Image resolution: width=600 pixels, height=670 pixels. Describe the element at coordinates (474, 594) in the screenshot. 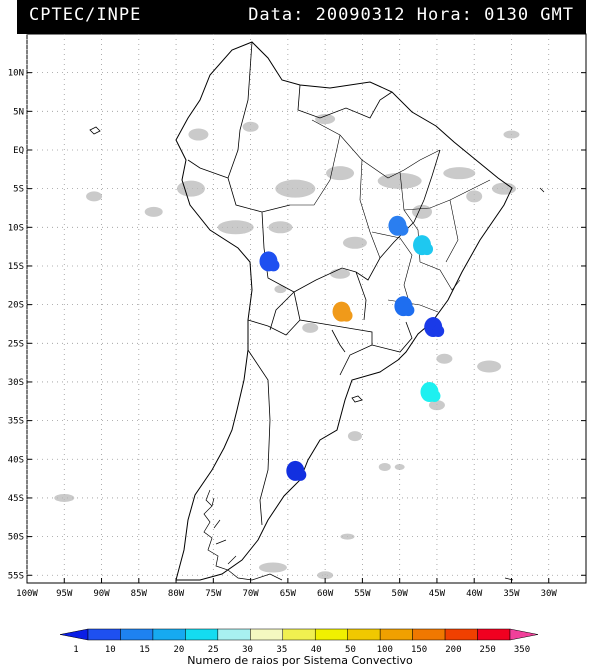

I see `lon-label: 40W` at that location.